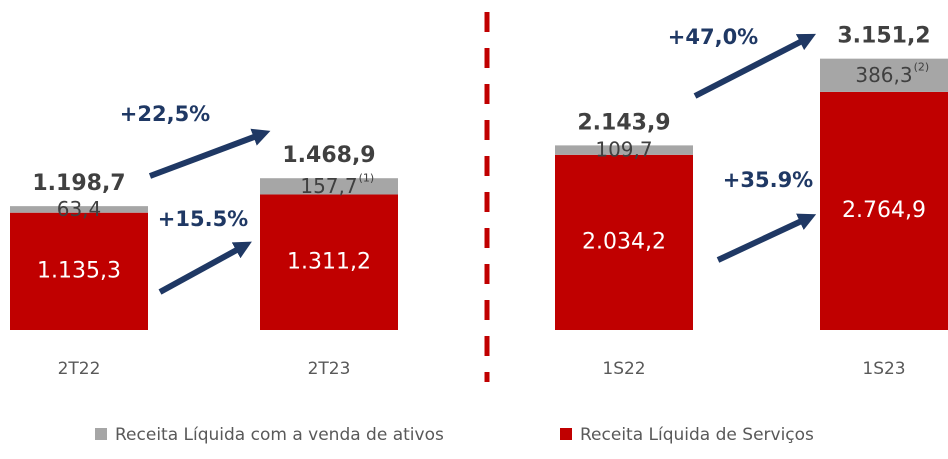 The image size is (948, 459). What do you see at coordinates (623, 369) in the screenshot?
I see `x-tick-label: 1S22` at bounding box center [623, 369].